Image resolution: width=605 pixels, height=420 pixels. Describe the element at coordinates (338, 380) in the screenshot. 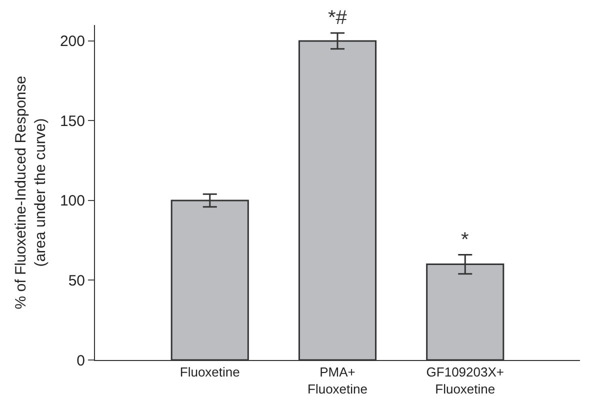

I see `x-tick-label: PMA+ Fluoxetine` at that location.